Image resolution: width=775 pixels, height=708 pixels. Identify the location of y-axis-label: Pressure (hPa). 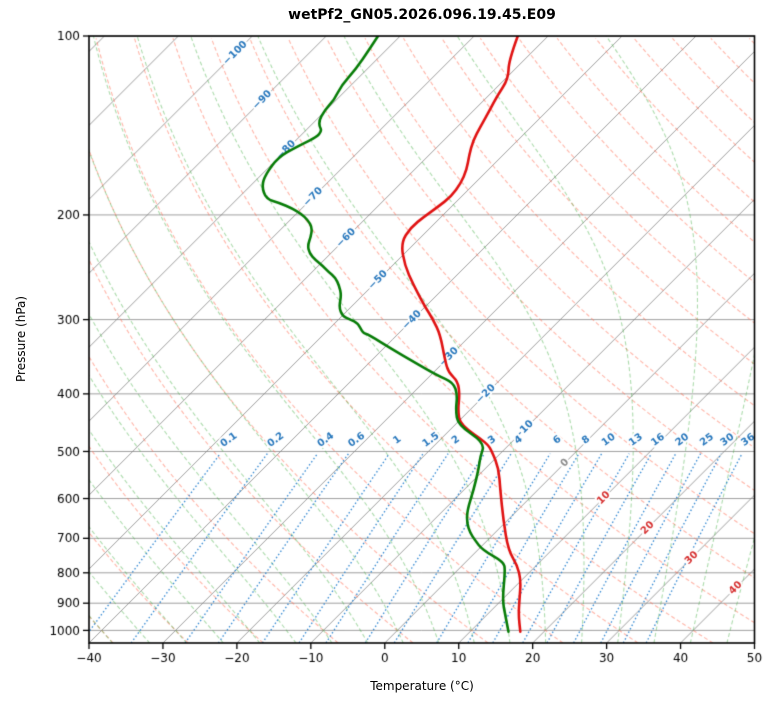
(21, 339).